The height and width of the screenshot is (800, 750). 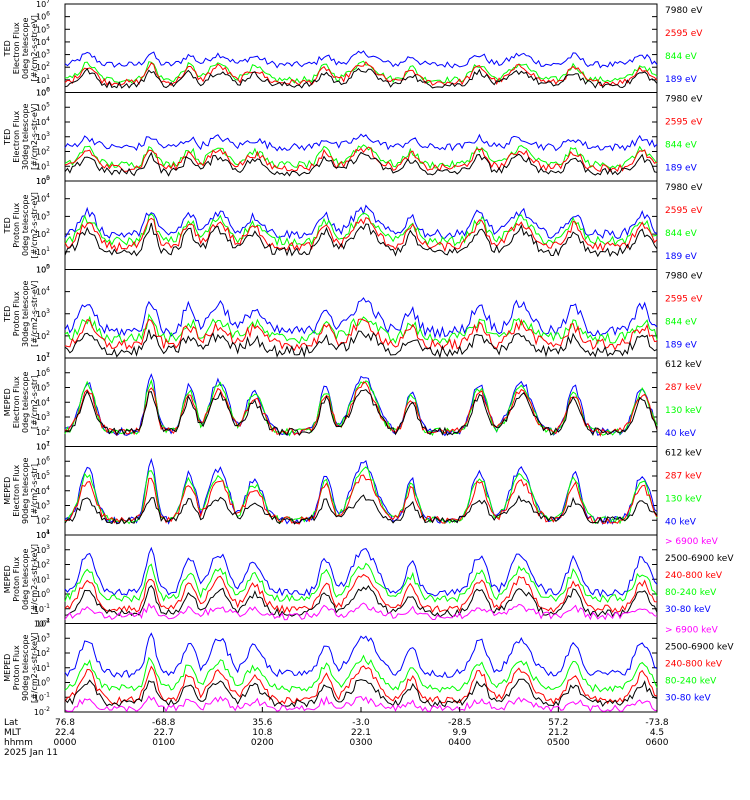 I want to click on x-tick-lat: -73.8, so click(x=657, y=723).